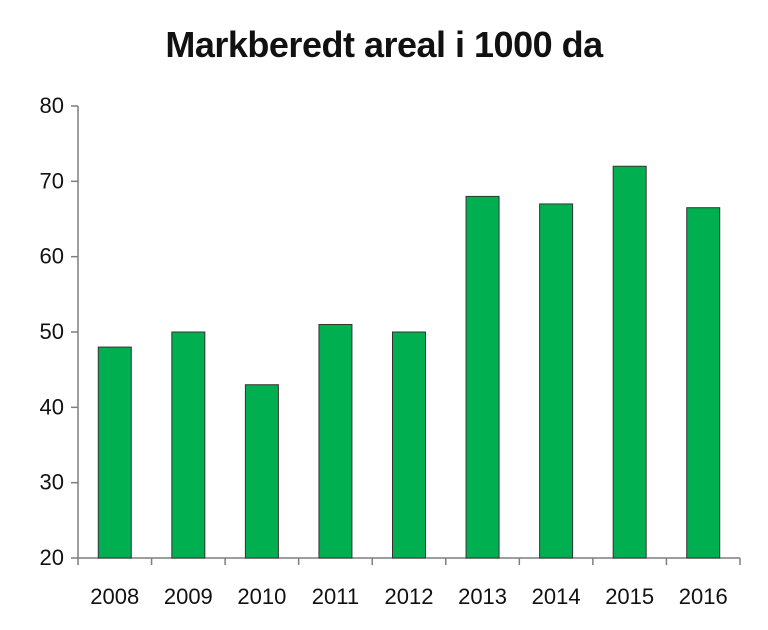  I want to click on x-tick-label: 2013, so click(482, 596).